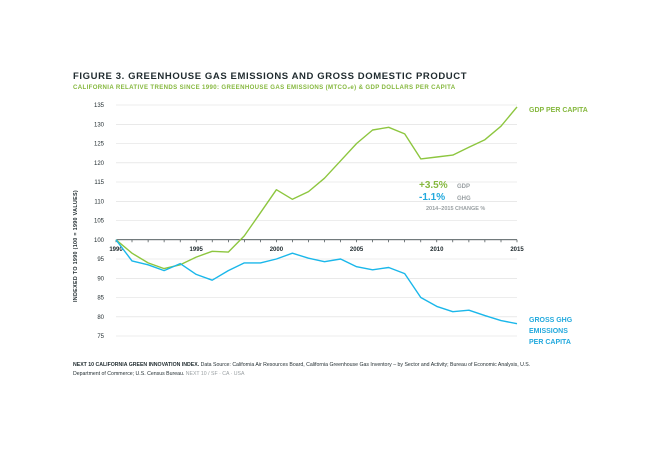  What do you see at coordinates (437, 250) in the screenshot?
I see `x-tick-label: 2010` at bounding box center [437, 250].